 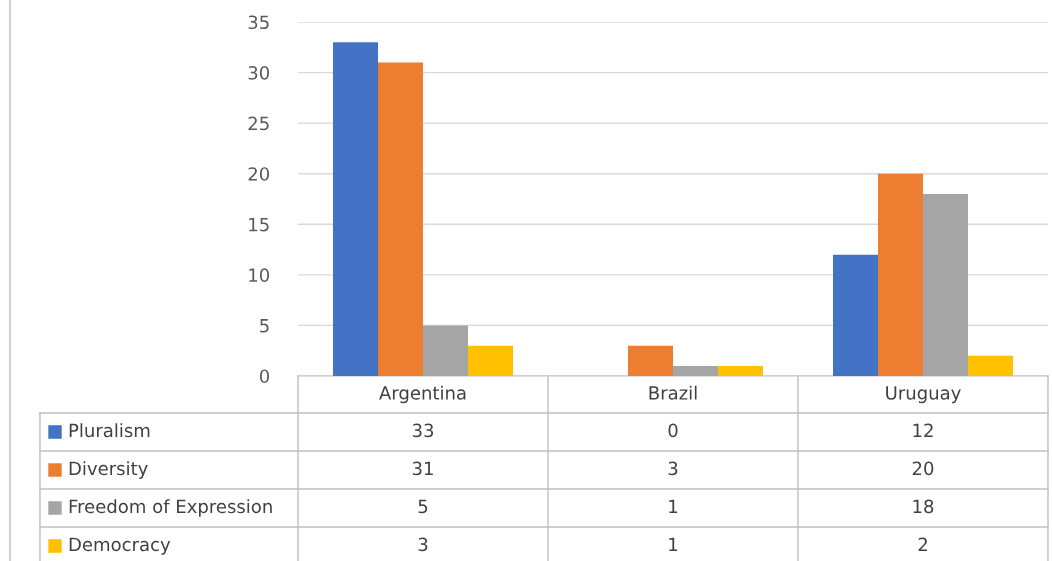 I want to click on y-tick-label: 35, so click(x=258, y=22).